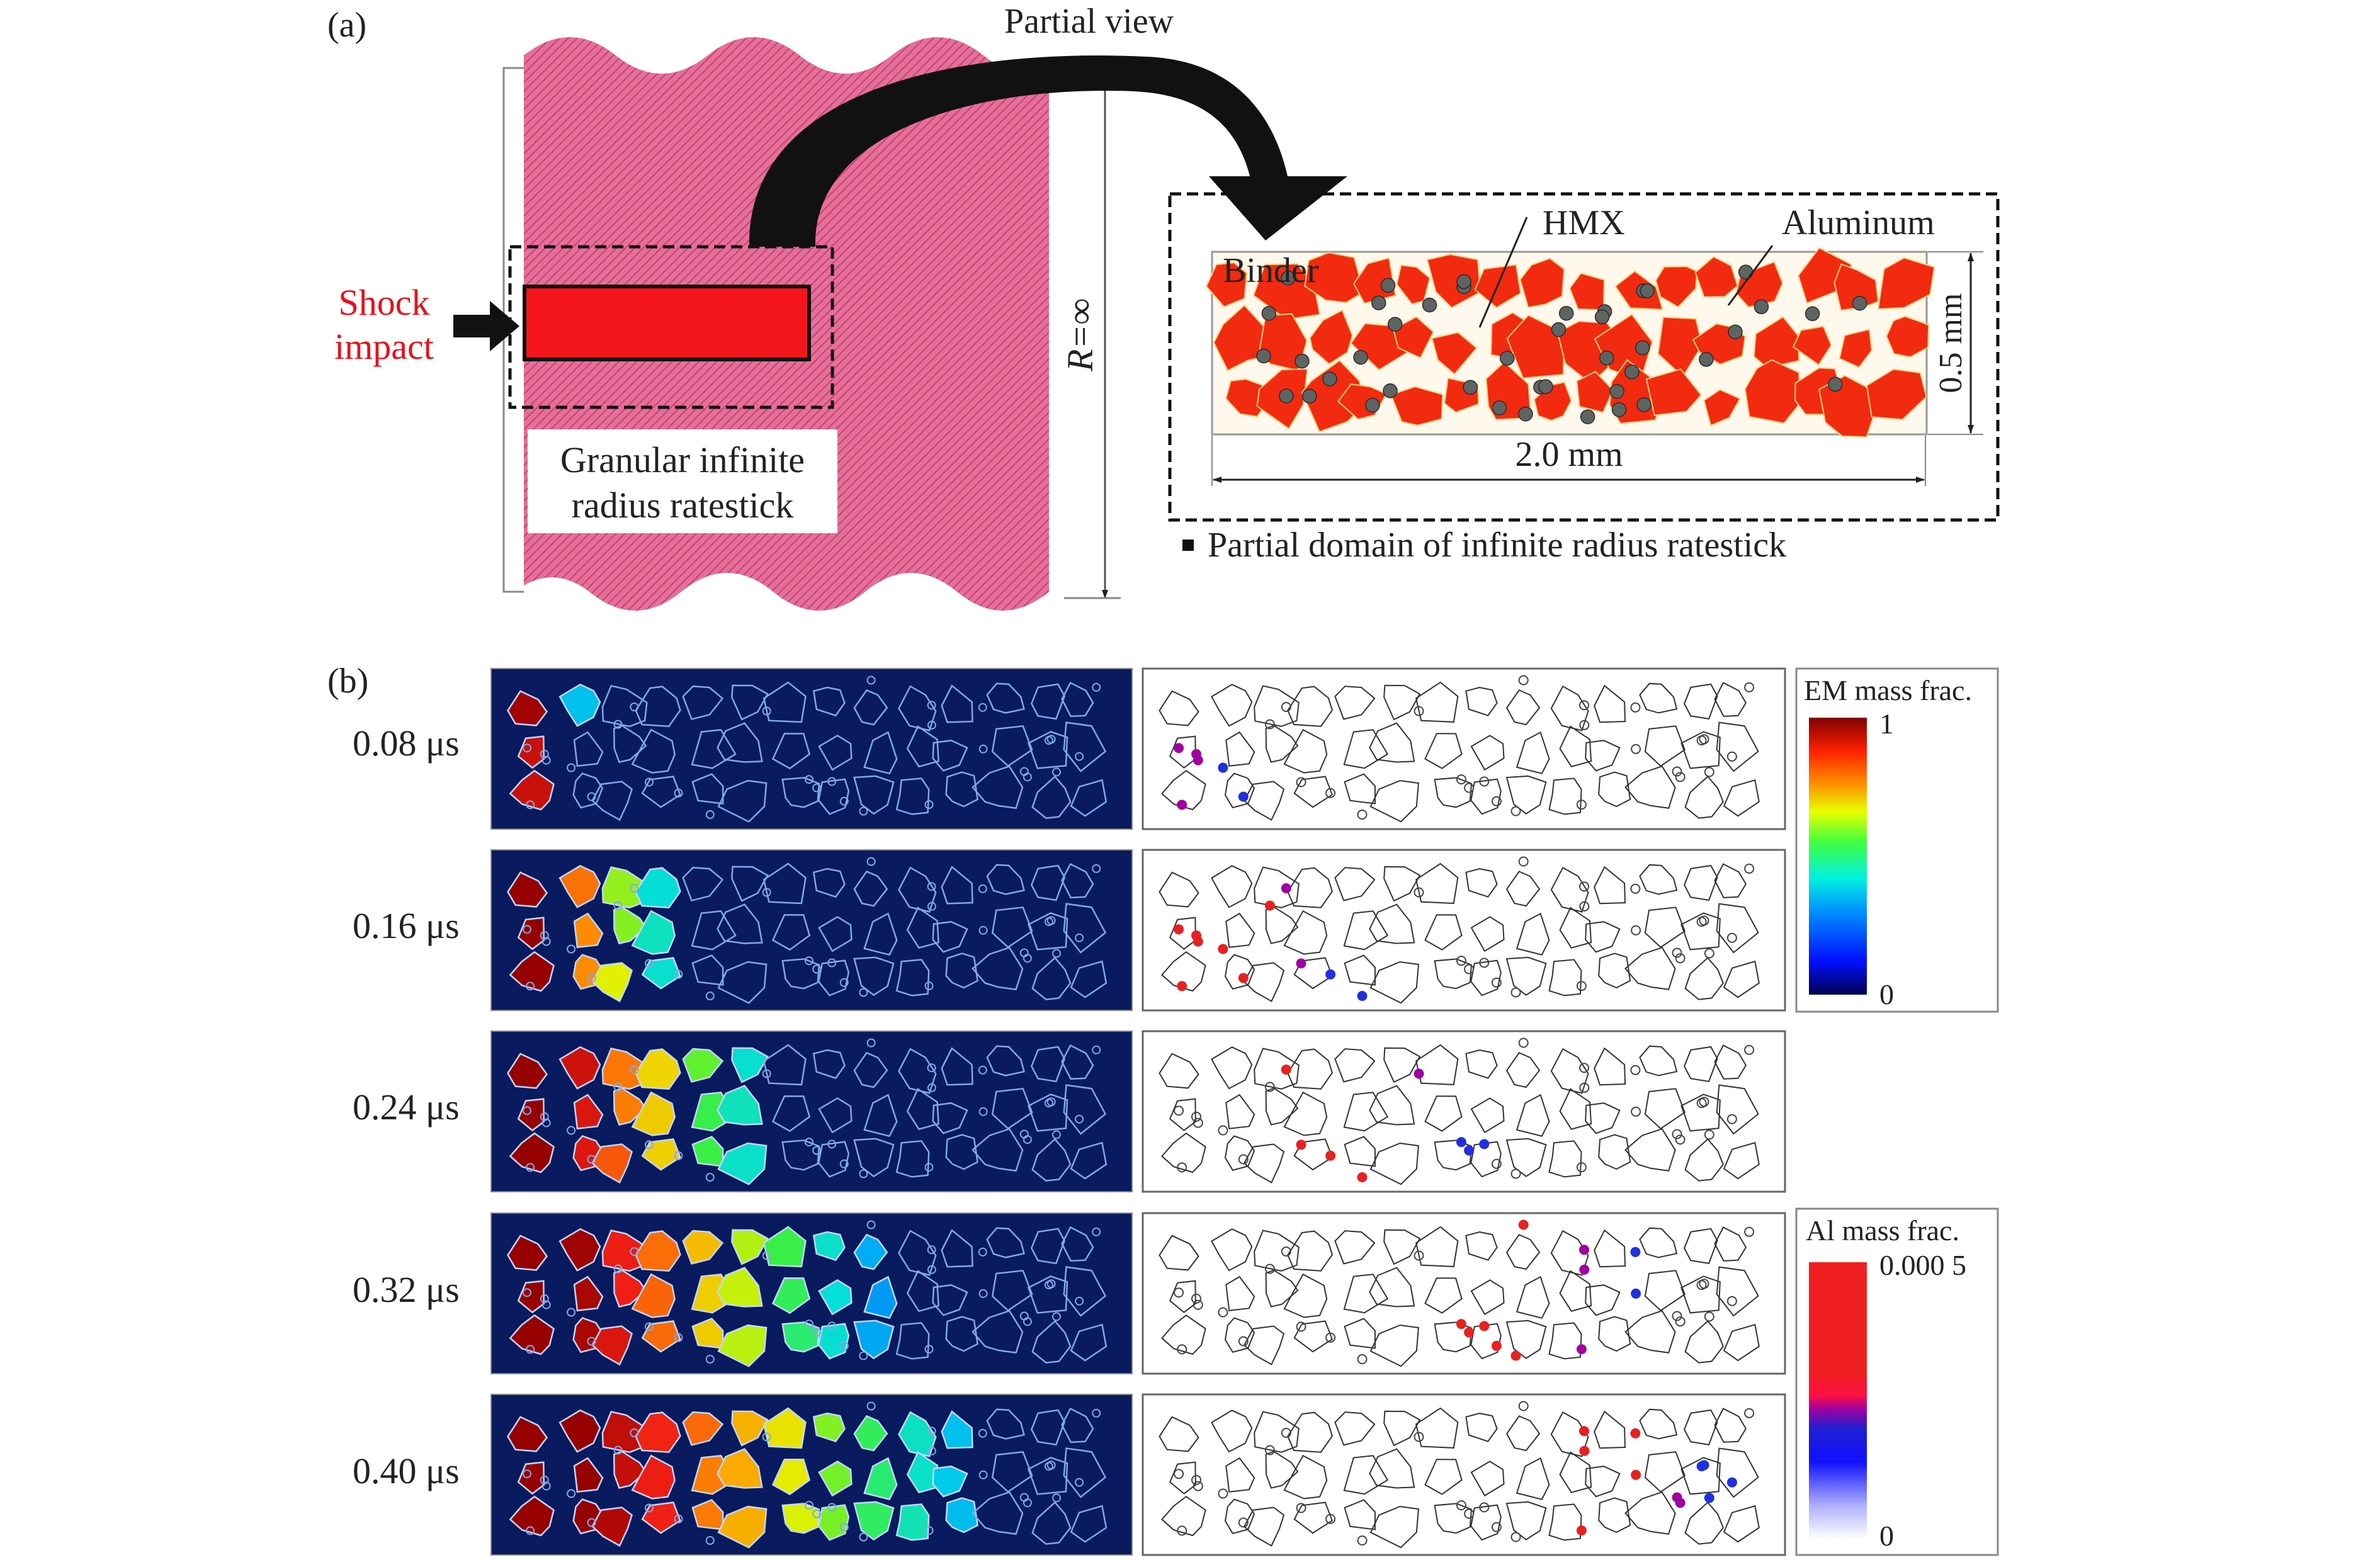 This screenshot has width=2380, height=1560. What do you see at coordinates (384, 346) in the screenshot?
I see `shock-label-line2: impact` at bounding box center [384, 346].